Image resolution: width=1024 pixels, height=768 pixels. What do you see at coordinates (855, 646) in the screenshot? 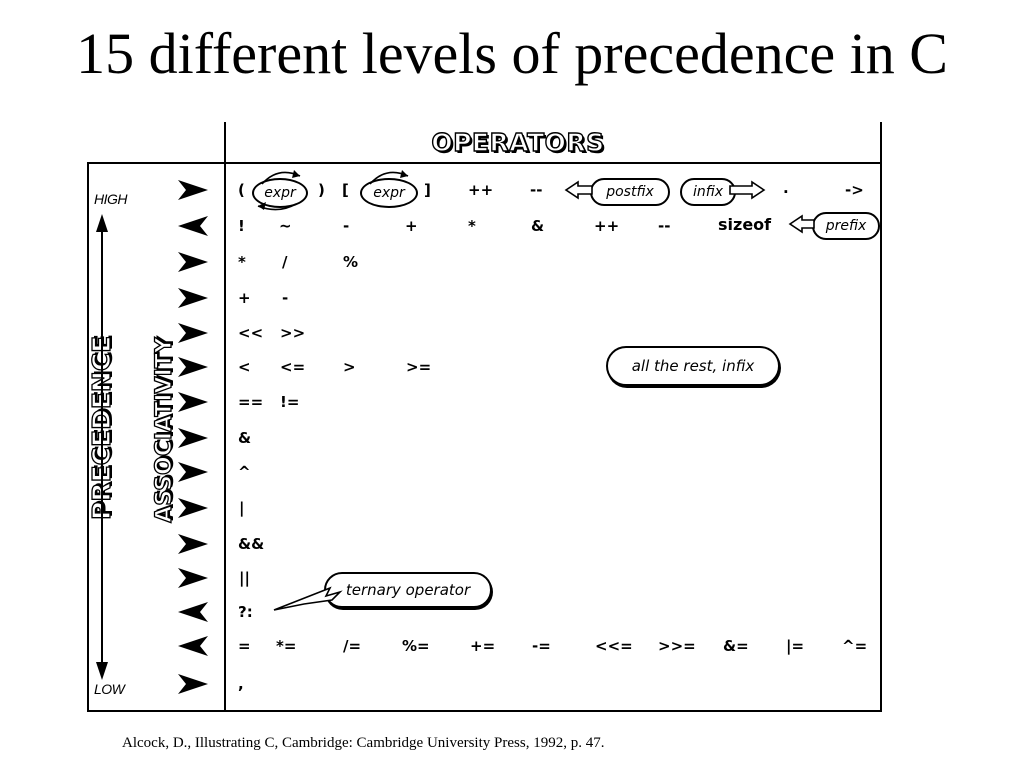
I see `operator-xor-assign: ^=` at bounding box center [855, 646].